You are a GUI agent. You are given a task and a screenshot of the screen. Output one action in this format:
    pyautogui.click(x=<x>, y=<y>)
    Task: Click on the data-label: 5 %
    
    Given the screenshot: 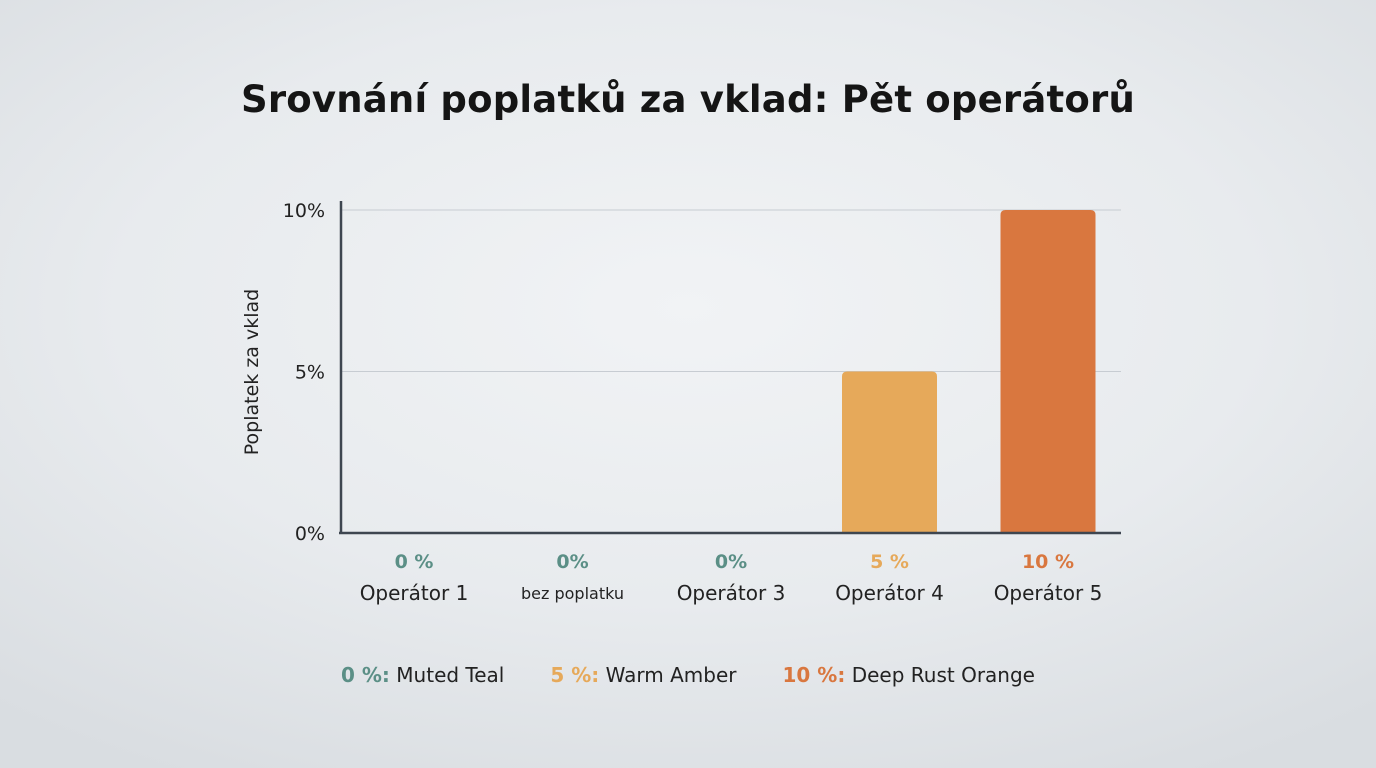 What is the action you would take?
    pyautogui.click(x=889, y=562)
    